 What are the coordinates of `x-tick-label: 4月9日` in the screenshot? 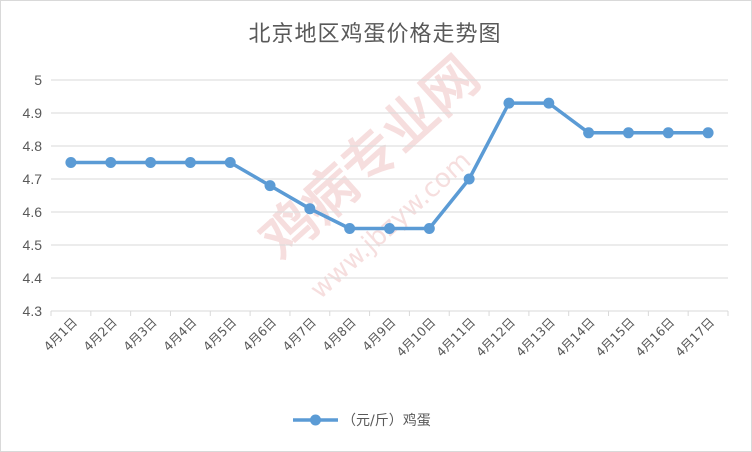 It's located at (379, 335).